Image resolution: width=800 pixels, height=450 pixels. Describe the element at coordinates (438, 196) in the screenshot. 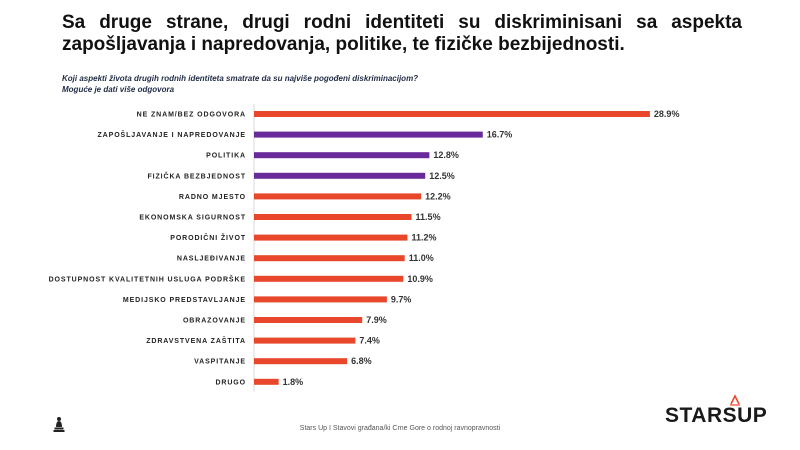

I see `value-label: 12.2%` at that location.